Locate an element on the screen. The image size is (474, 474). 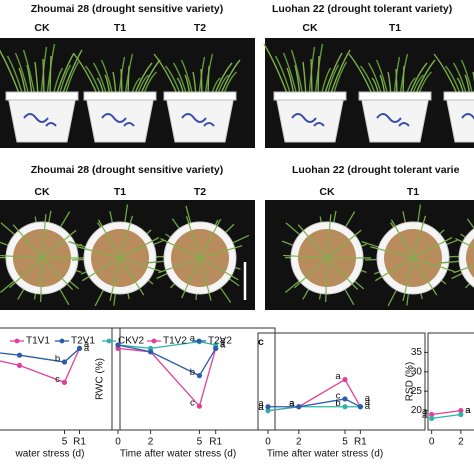
legend-label: T2V1 is located at coordinates (83, 341).